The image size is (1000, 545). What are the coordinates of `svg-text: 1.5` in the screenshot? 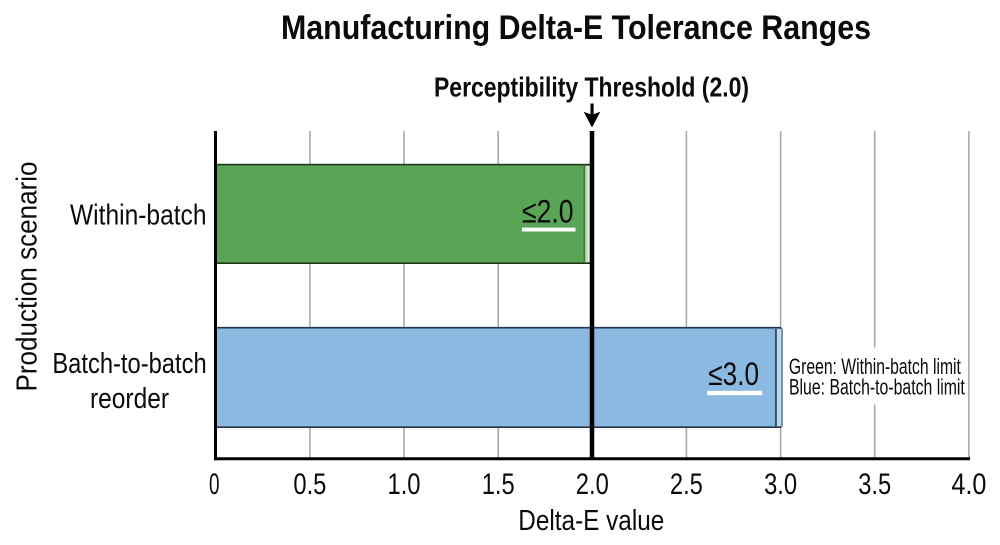 It's located at (498, 484).